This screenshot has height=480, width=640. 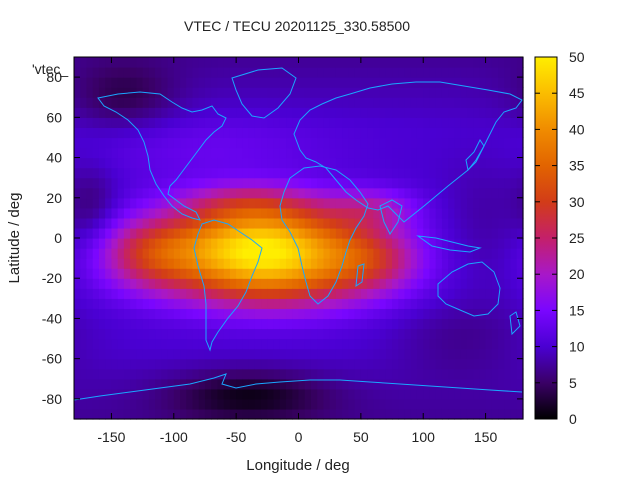 What do you see at coordinates (52, 359) in the screenshot?
I see `y-tick-label: -60` at bounding box center [52, 359].